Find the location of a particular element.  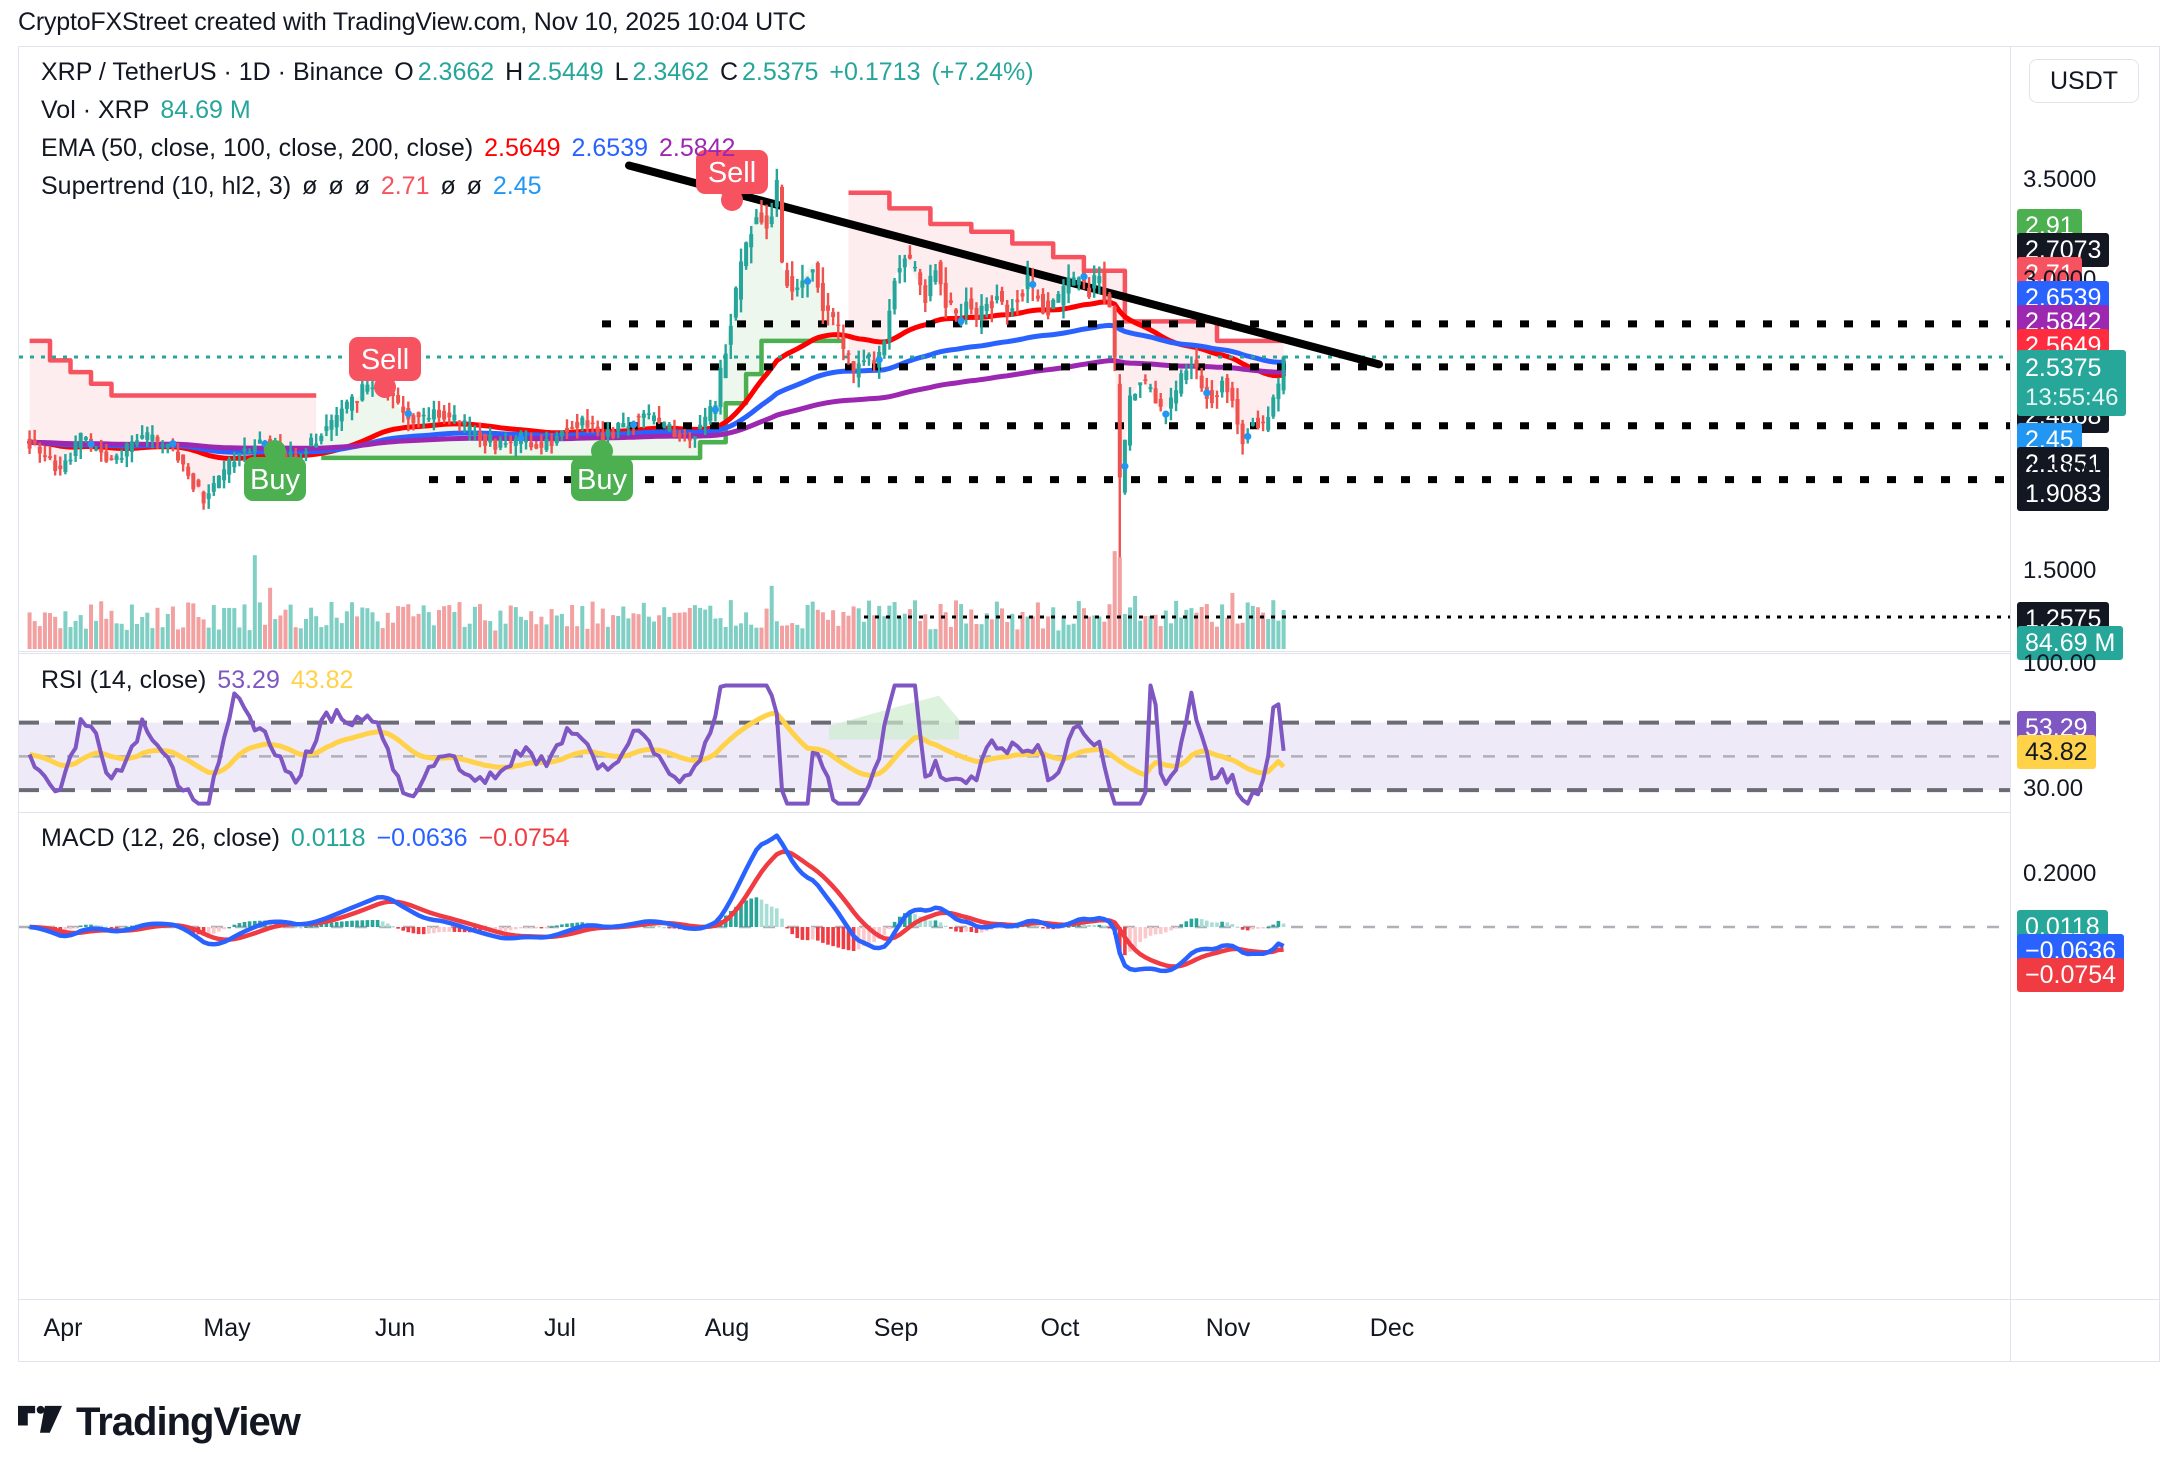

time-axis: Apr May Jun Jul Aug Sep Oct Nov Dec is located at coordinates (1089, 1331).